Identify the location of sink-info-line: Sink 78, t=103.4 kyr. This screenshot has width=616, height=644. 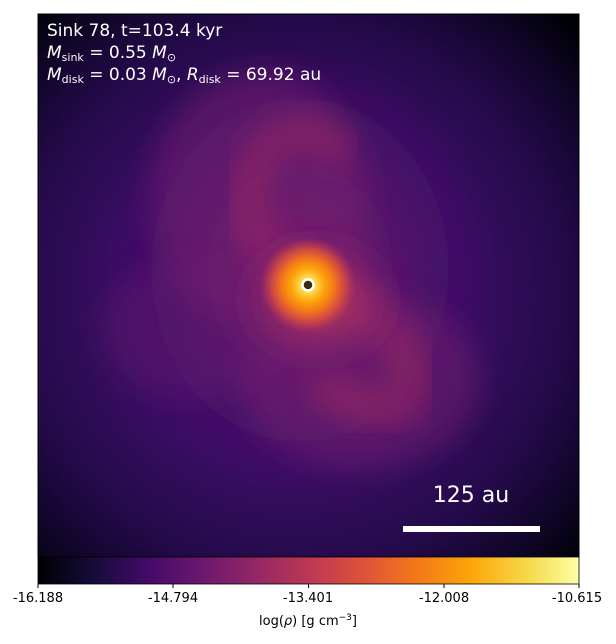
(135, 31).